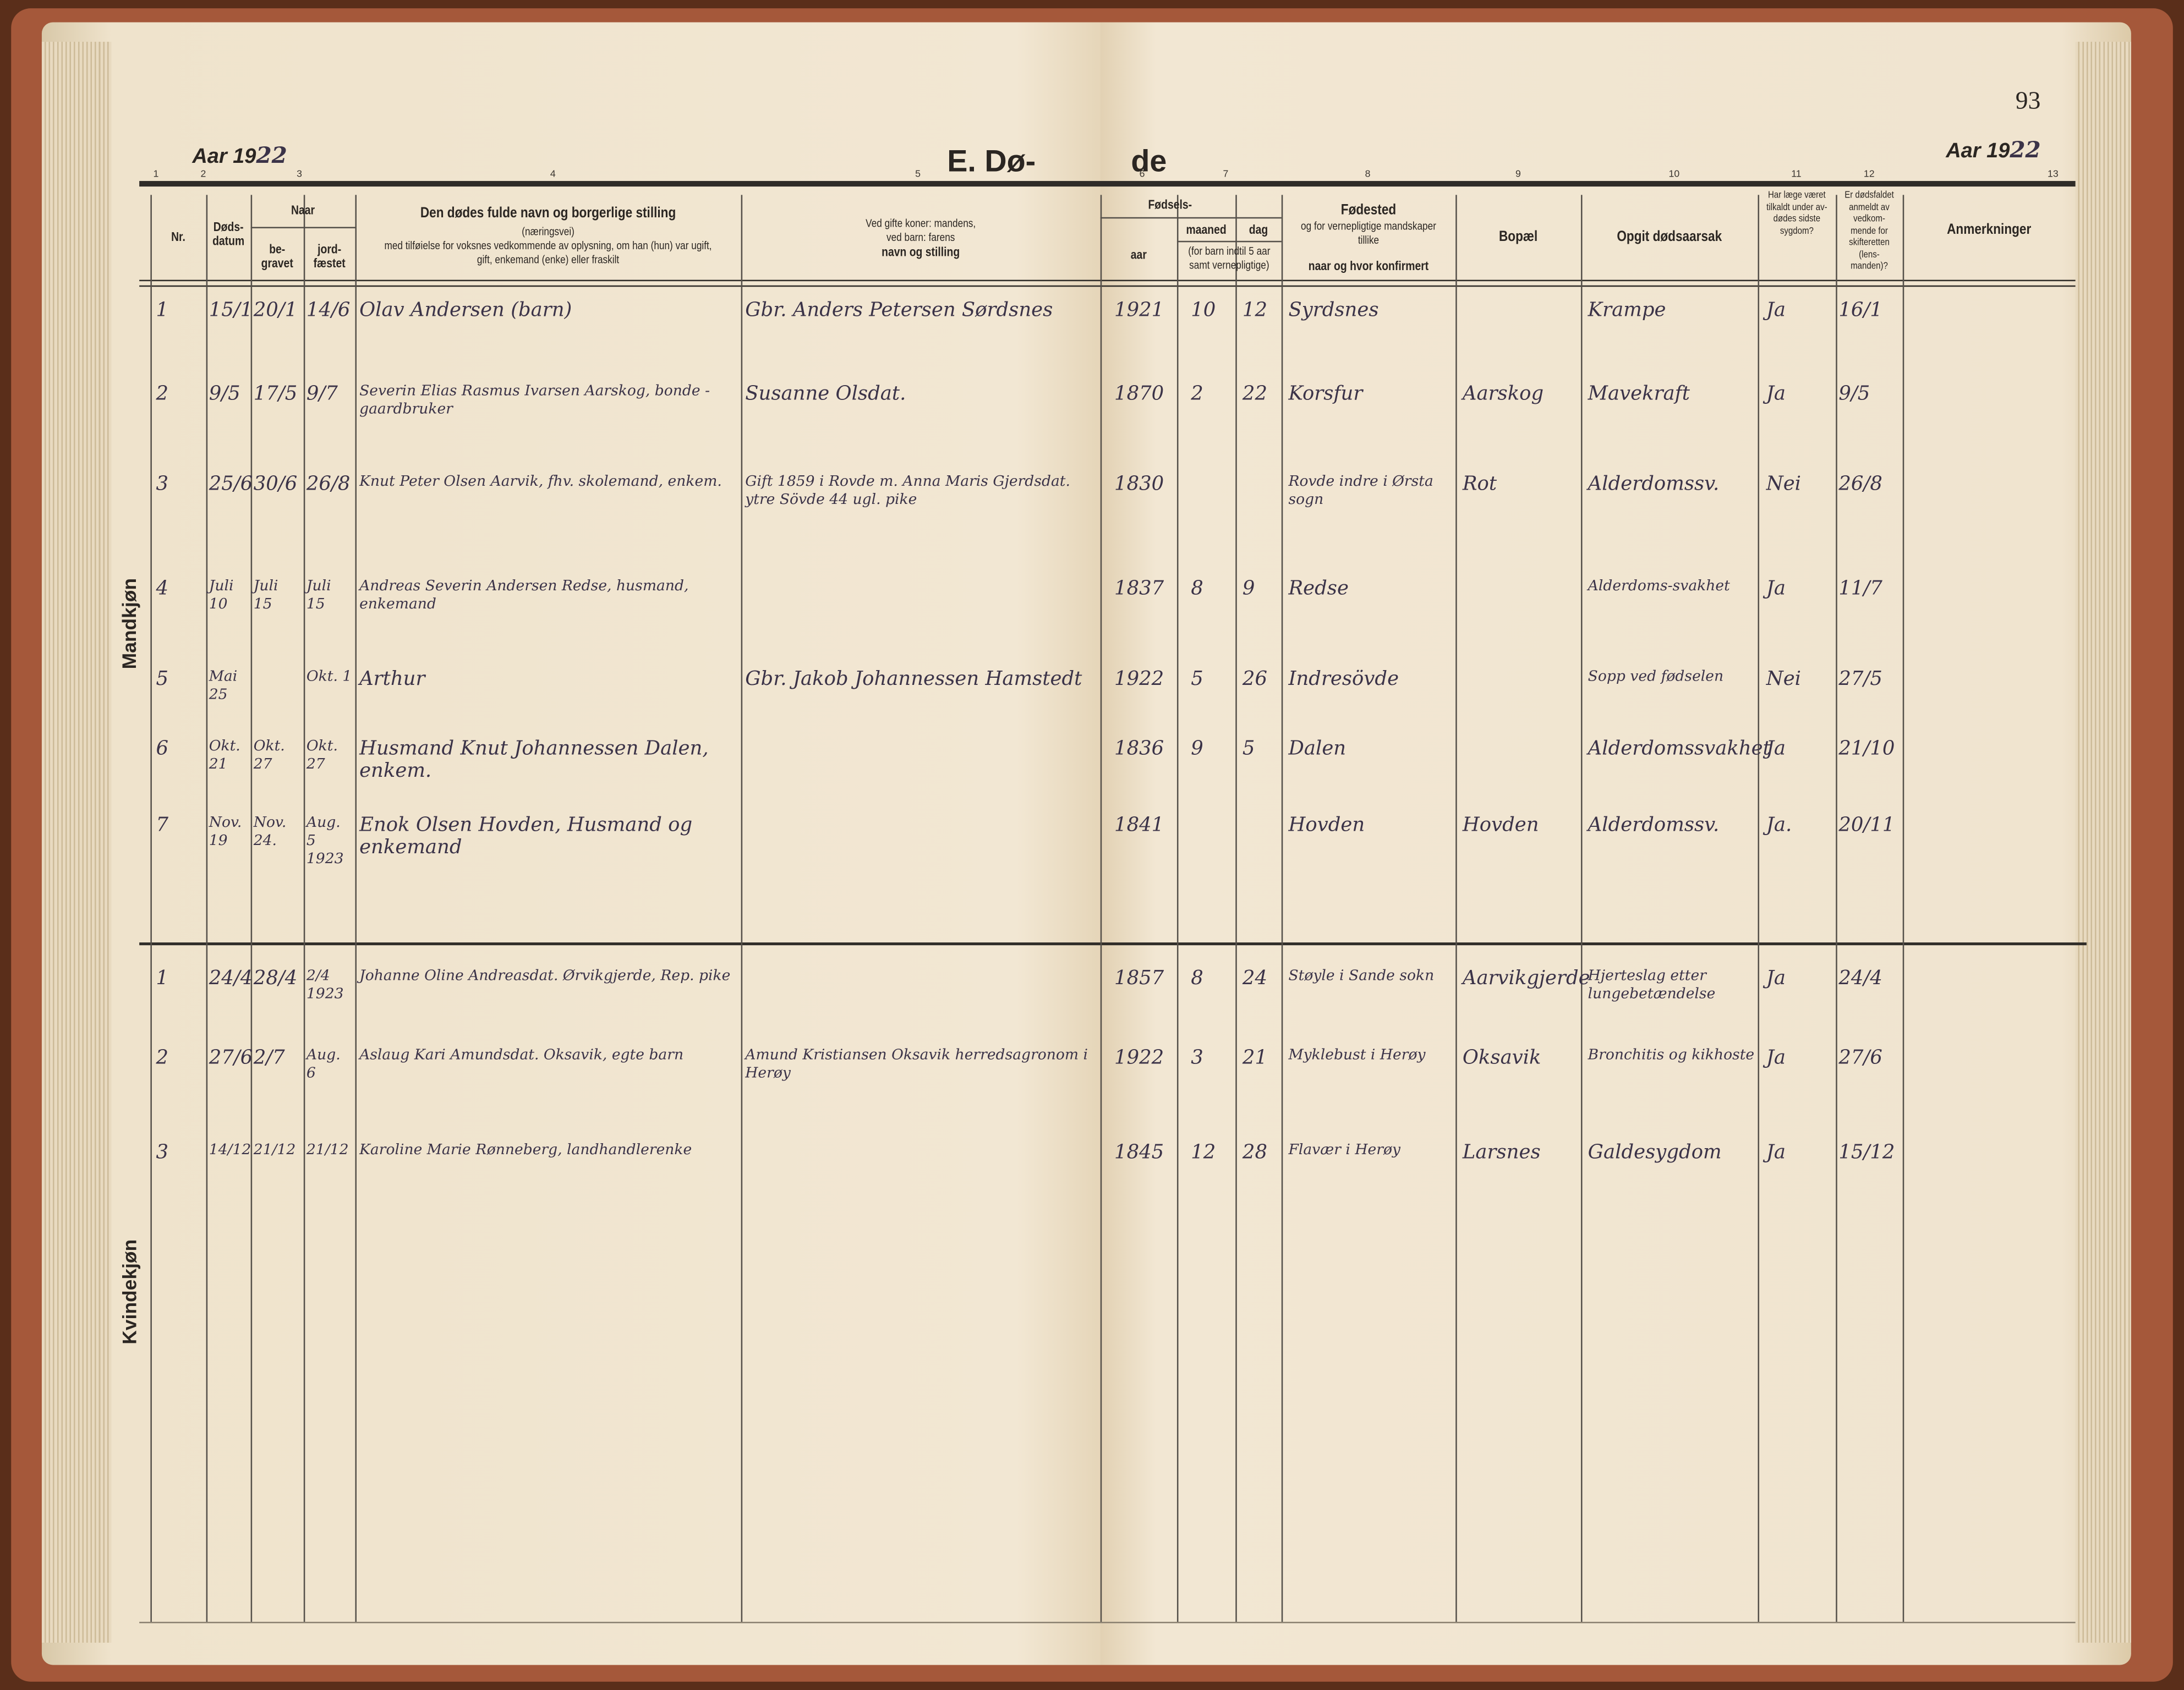 The image size is (2184, 1690). What do you see at coordinates (231, 1057) in the screenshot?
I see `women-row-2-death: 27/6` at bounding box center [231, 1057].